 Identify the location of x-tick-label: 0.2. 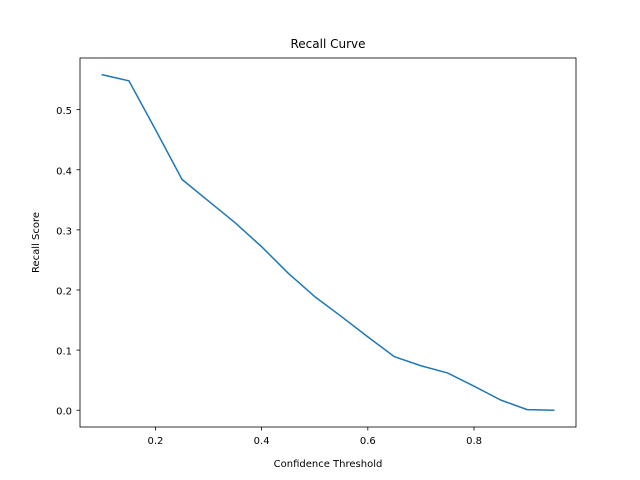
(155, 441).